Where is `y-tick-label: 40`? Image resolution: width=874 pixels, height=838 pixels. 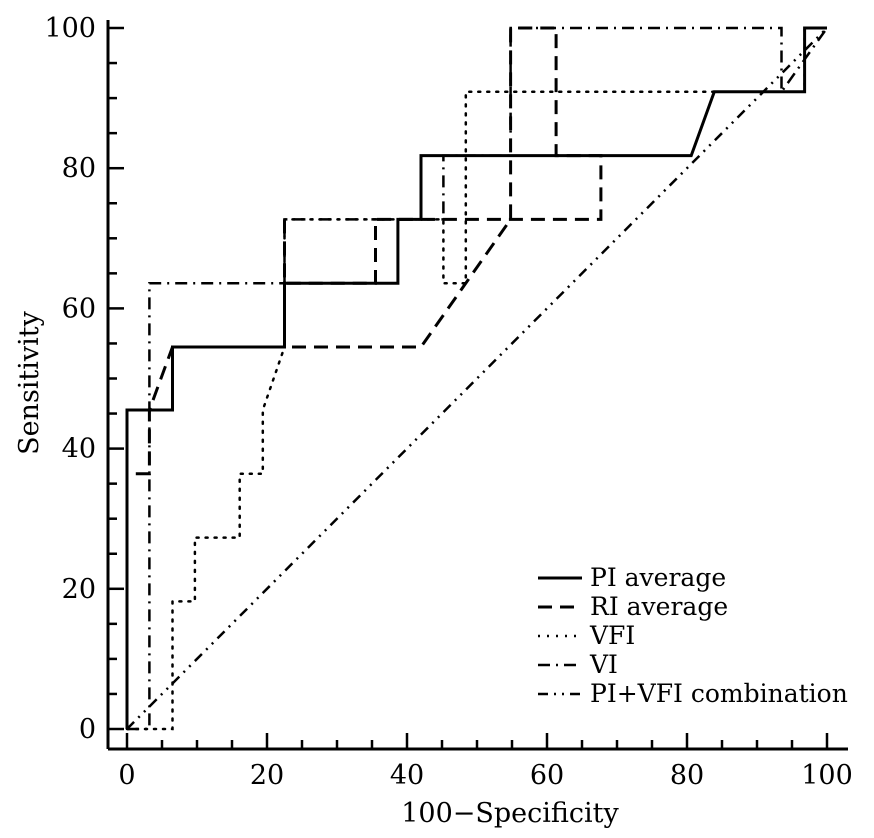
y-tick-label: 40 is located at coordinates (79, 449).